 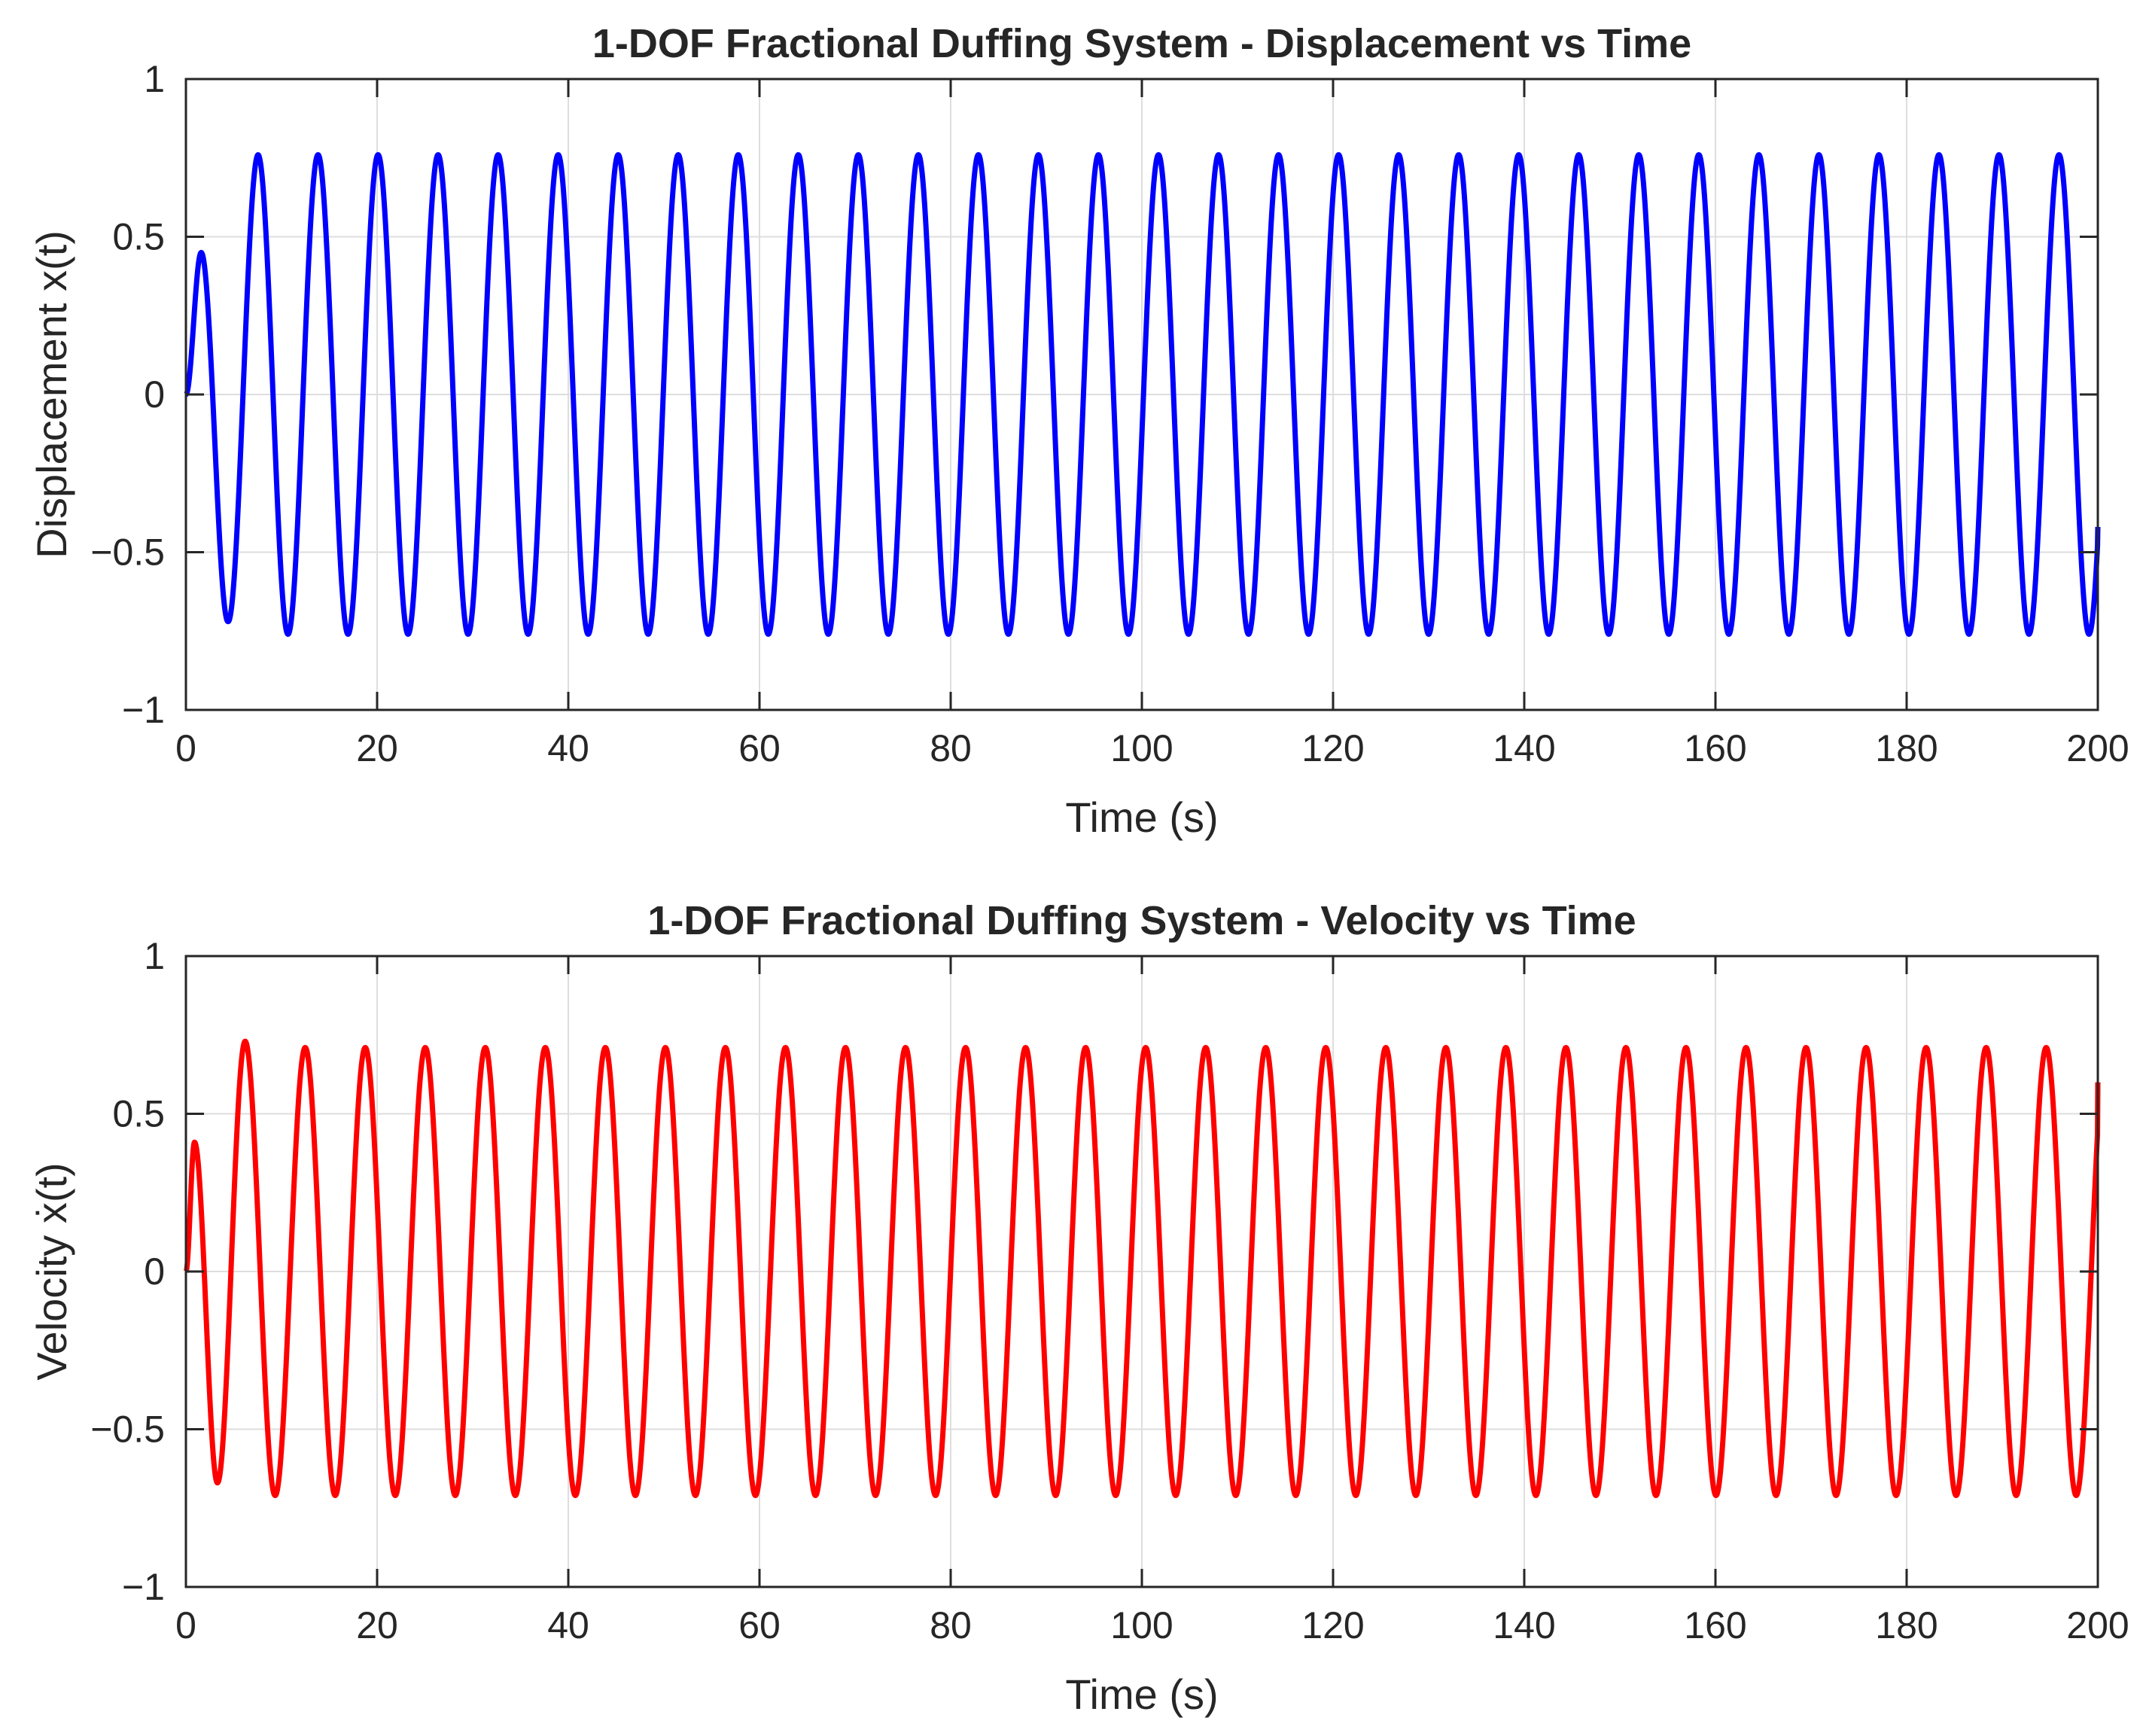 What do you see at coordinates (1141, 1625) in the screenshot?
I see `velocity-x-tick-label: 100` at bounding box center [1141, 1625].